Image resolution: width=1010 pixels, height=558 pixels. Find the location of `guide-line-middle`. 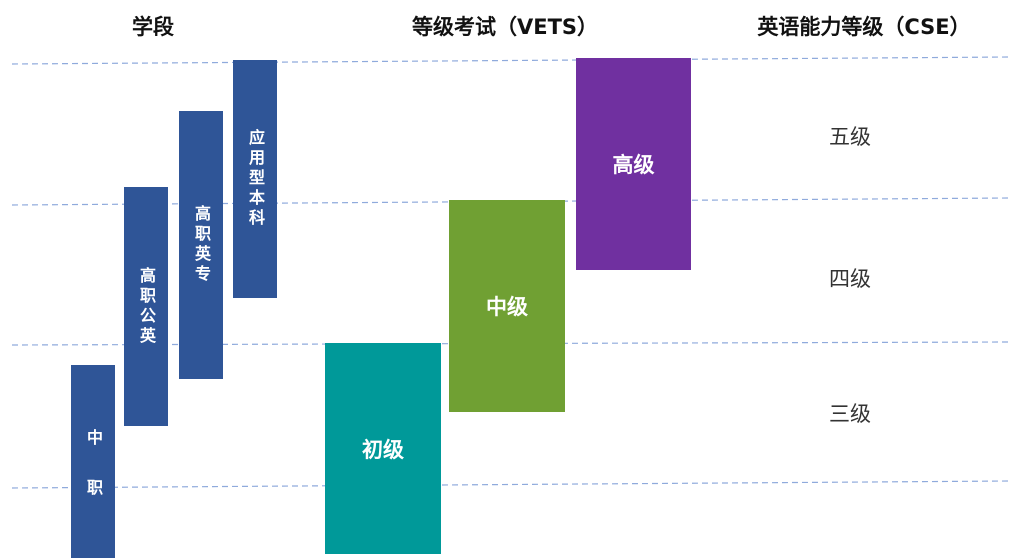

guide-line-middle is located at coordinates (510, 343).